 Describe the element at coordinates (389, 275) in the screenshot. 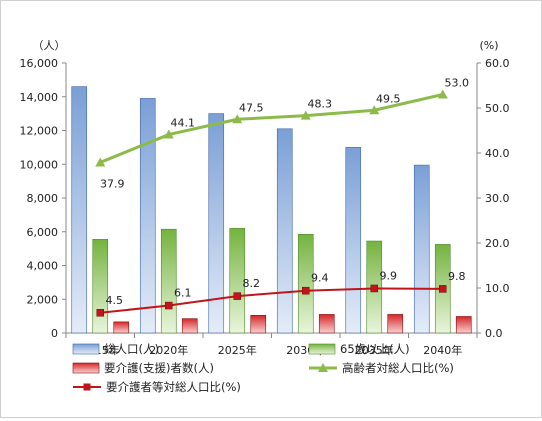

I see `data-label: 9.9` at that location.